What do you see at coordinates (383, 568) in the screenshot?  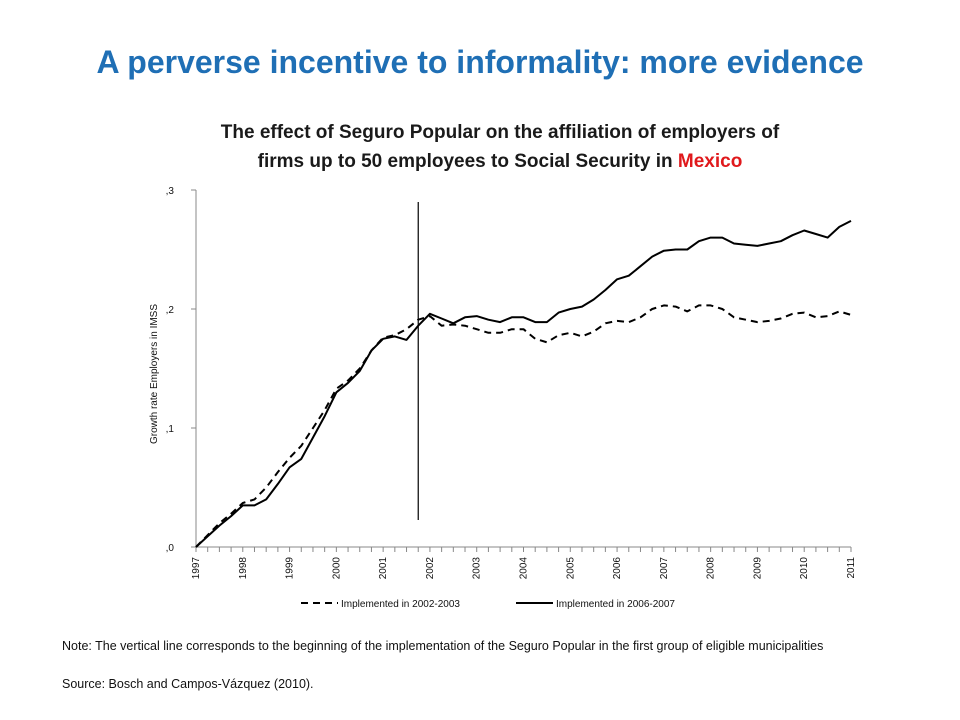 I see `x-tick-label: 2001` at bounding box center [383, 568].